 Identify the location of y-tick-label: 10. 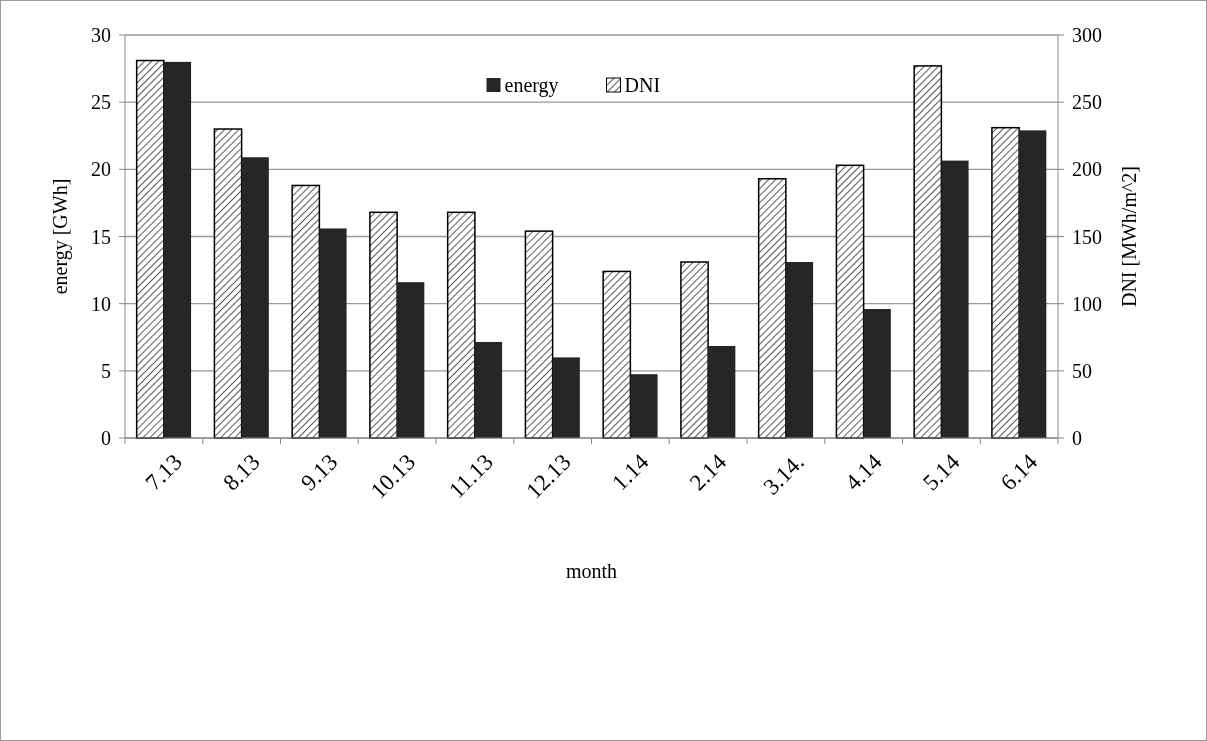
(101, 303).